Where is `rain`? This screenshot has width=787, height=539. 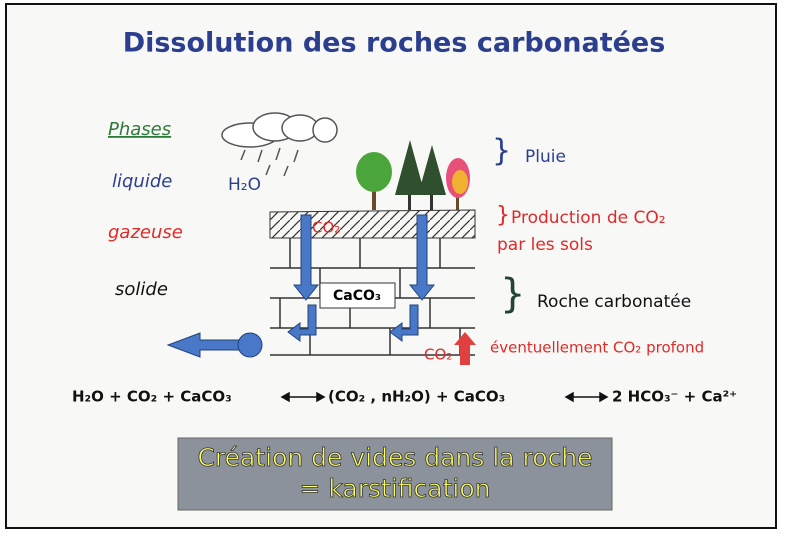 rain is located at coordinates (269, 162).